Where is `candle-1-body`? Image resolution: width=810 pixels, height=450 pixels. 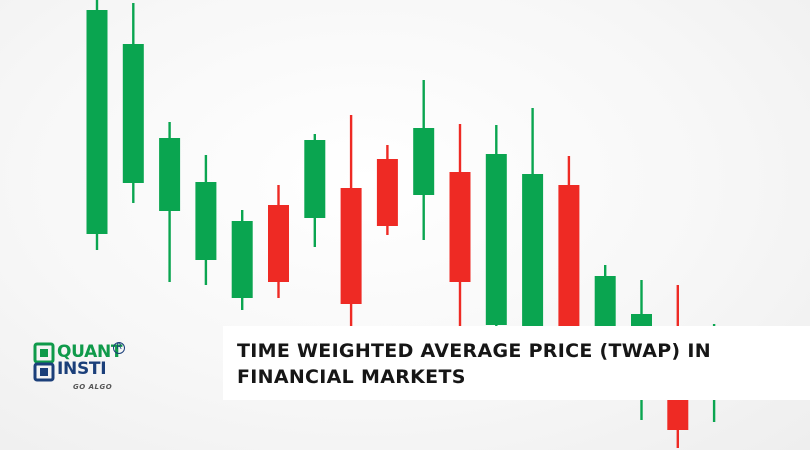
candle-1-body is located at coordinates (97, 122).